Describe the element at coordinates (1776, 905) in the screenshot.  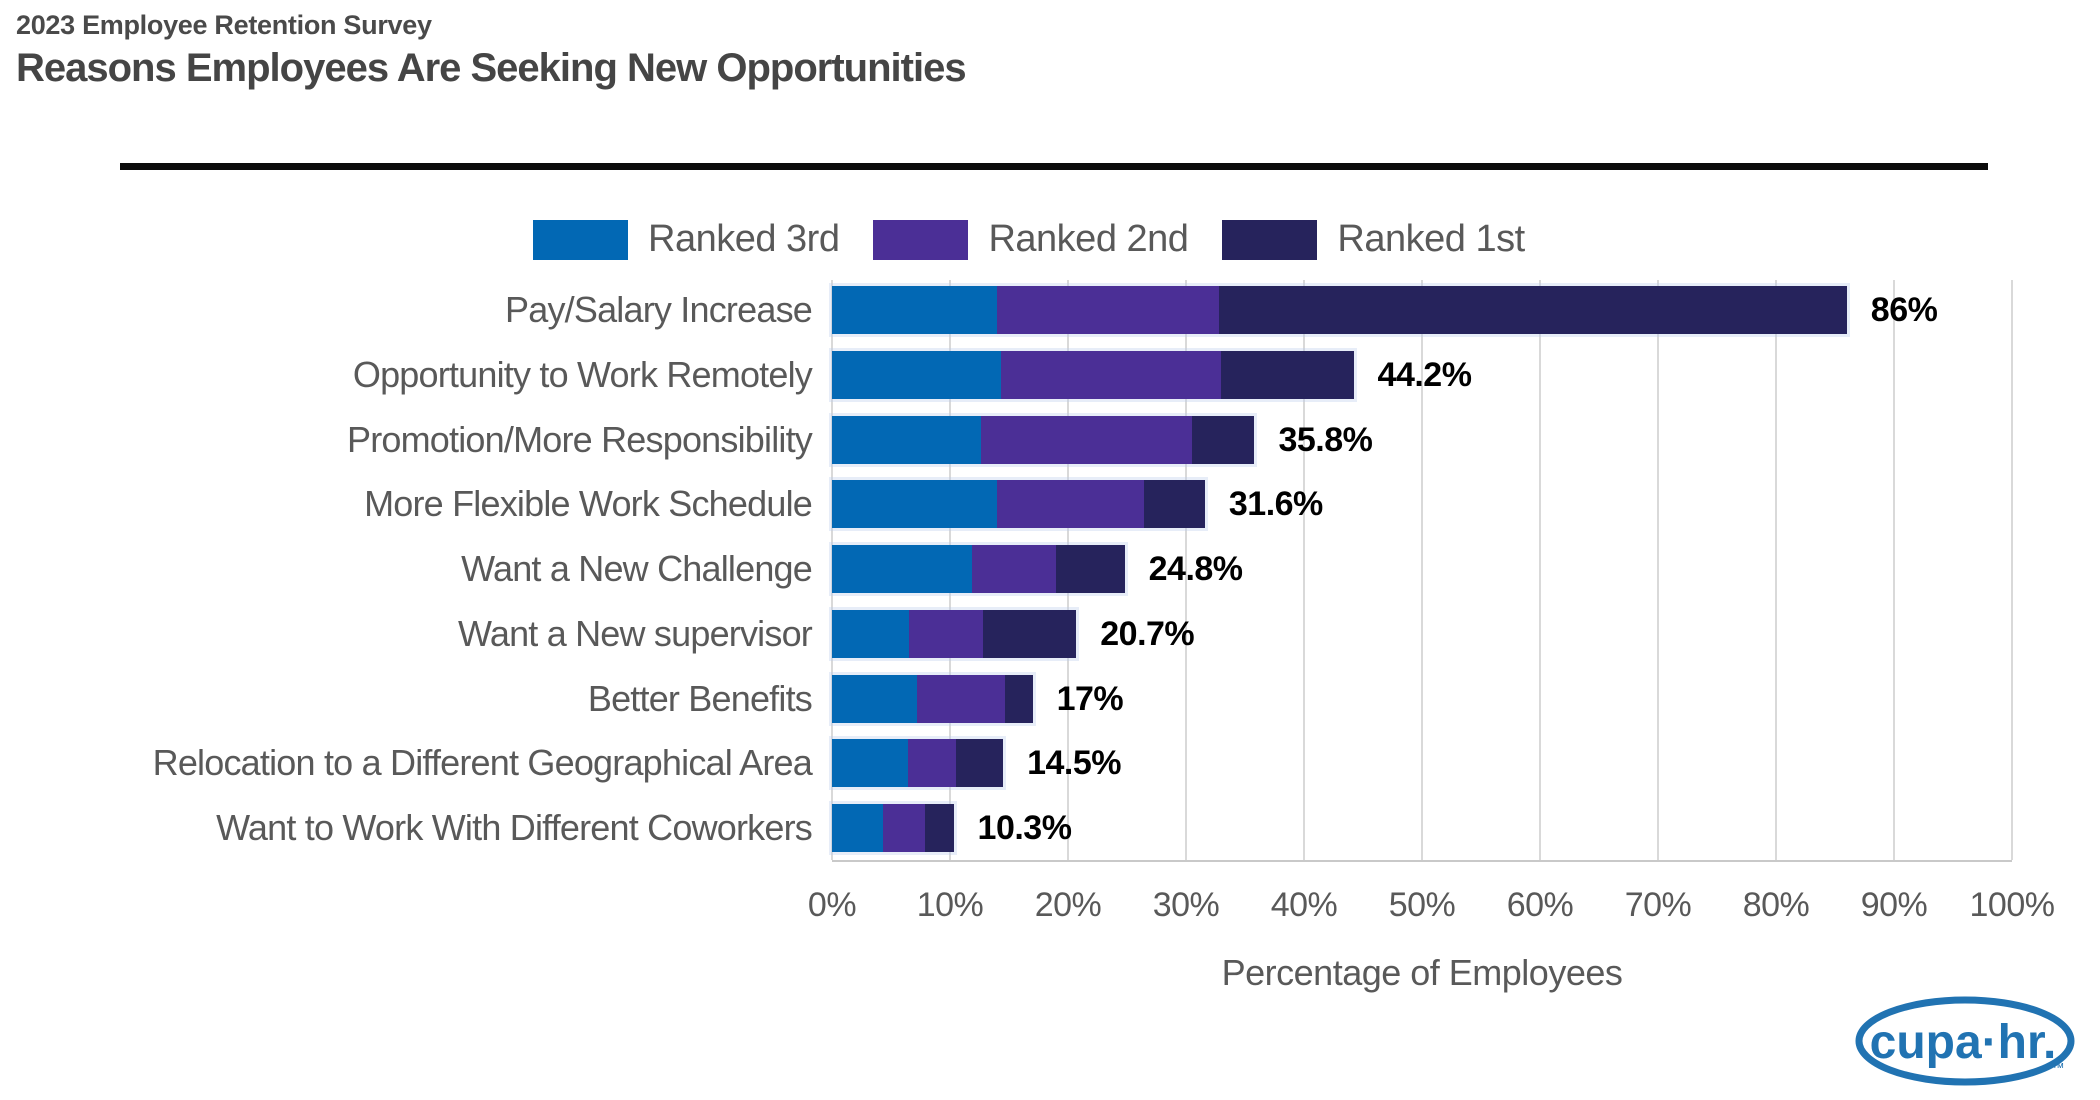
I see `x-tick-label: 80%` at that location.